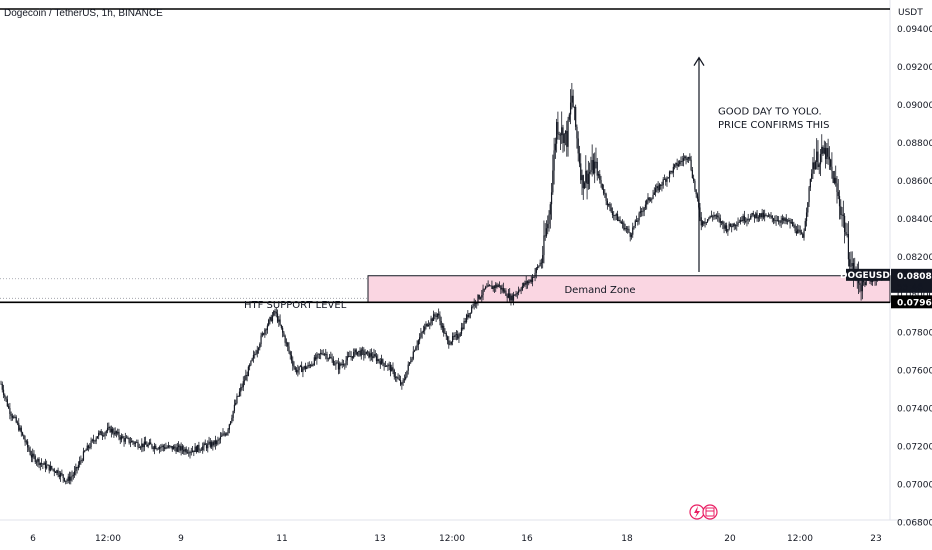  What do you see at coordinates (914, 144) in the screenshot?
I see `price-tick-label: 0.08800` at bounding box center [914, 144].